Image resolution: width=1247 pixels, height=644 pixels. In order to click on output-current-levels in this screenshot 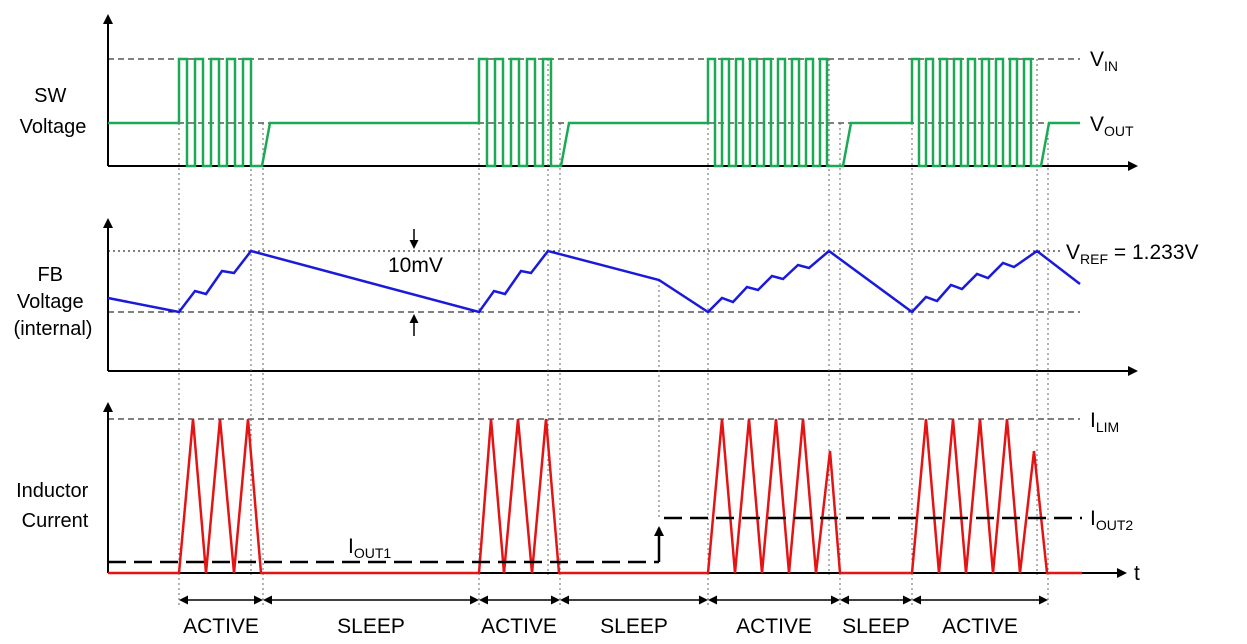, I will do `click(595, 540)`.